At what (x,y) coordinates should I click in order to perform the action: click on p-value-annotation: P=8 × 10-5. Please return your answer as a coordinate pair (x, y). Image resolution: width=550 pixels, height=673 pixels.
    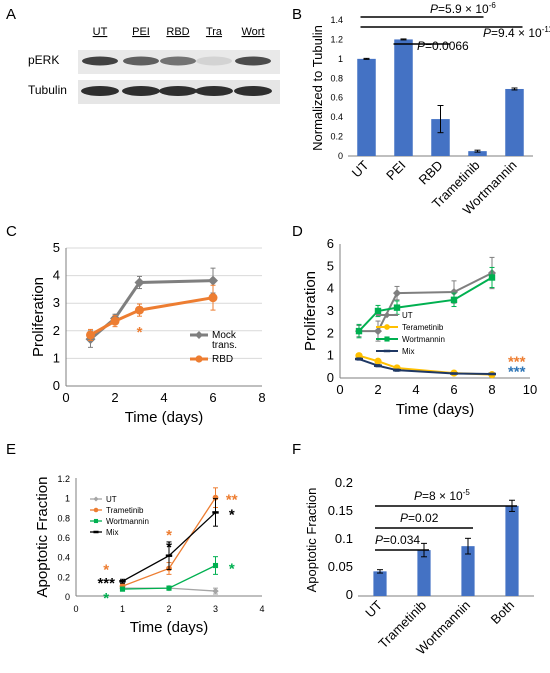
    Looking at the image, I should click on (442, 495).